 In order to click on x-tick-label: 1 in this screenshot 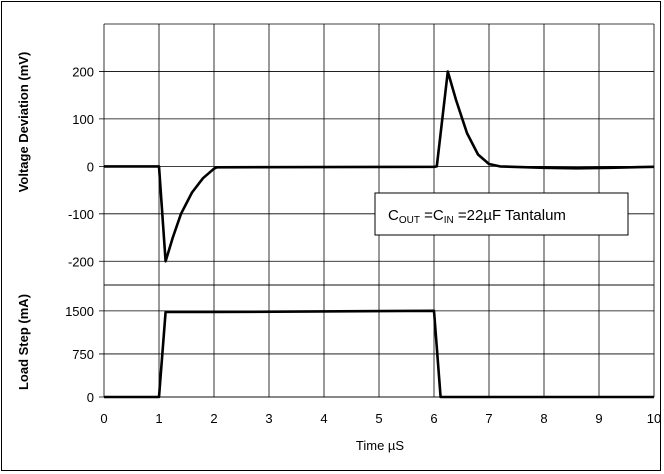, I will do `click(158, 418)`.